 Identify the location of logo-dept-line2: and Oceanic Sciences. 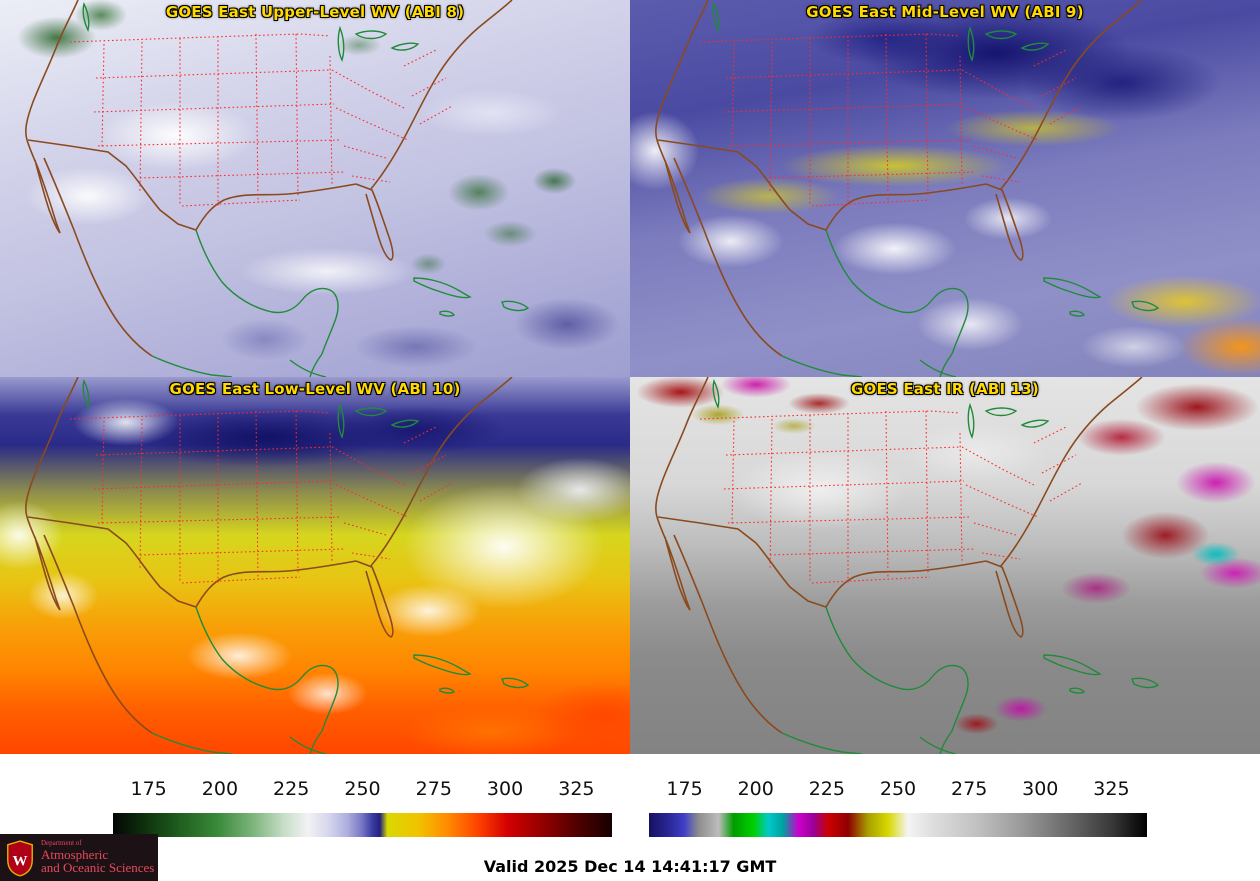
(98, 868).